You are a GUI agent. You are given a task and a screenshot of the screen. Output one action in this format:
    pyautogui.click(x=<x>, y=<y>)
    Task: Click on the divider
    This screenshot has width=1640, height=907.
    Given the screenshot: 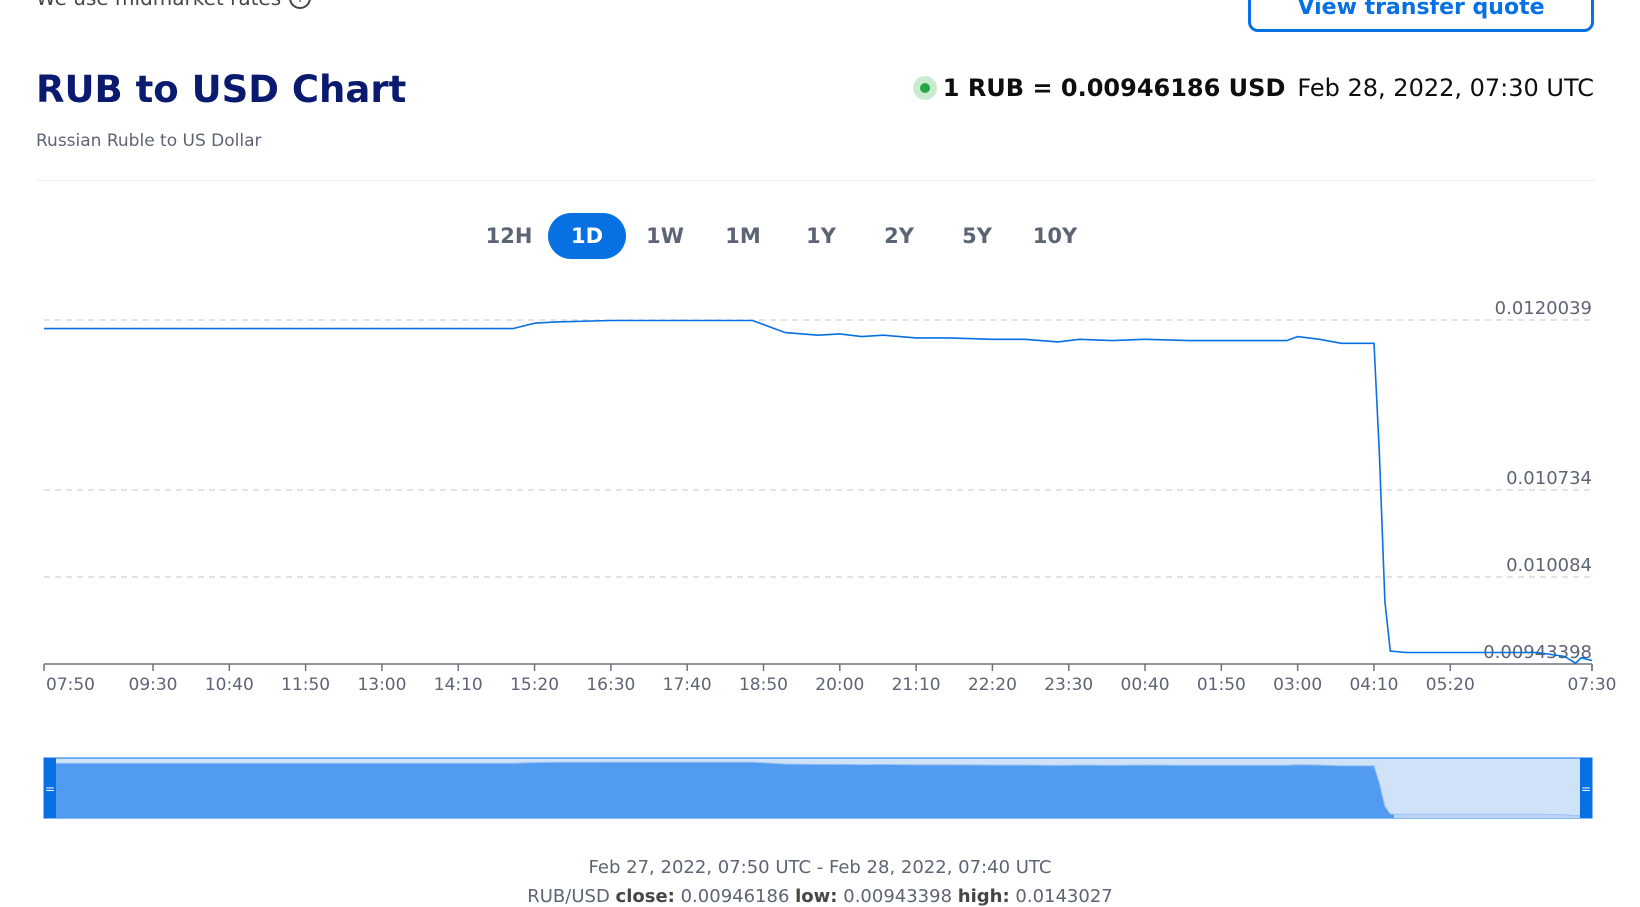 What is the action you would take?
    pyautogui.click(x=816, y=180)
    